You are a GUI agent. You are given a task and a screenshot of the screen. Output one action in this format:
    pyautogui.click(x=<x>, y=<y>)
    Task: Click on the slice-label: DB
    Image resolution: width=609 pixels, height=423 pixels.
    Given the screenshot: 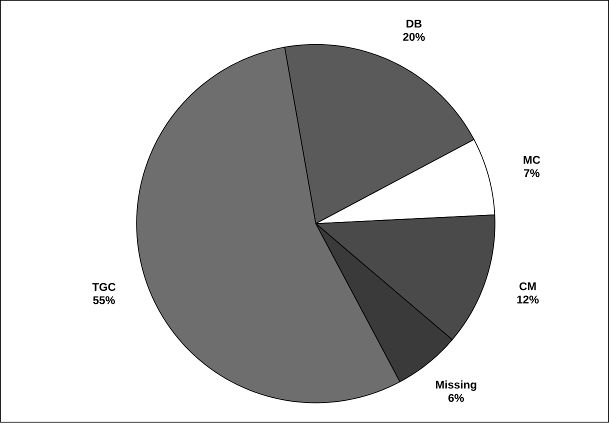 What is the action you would take?
    pyautogui.click(x=414, y=24)
    